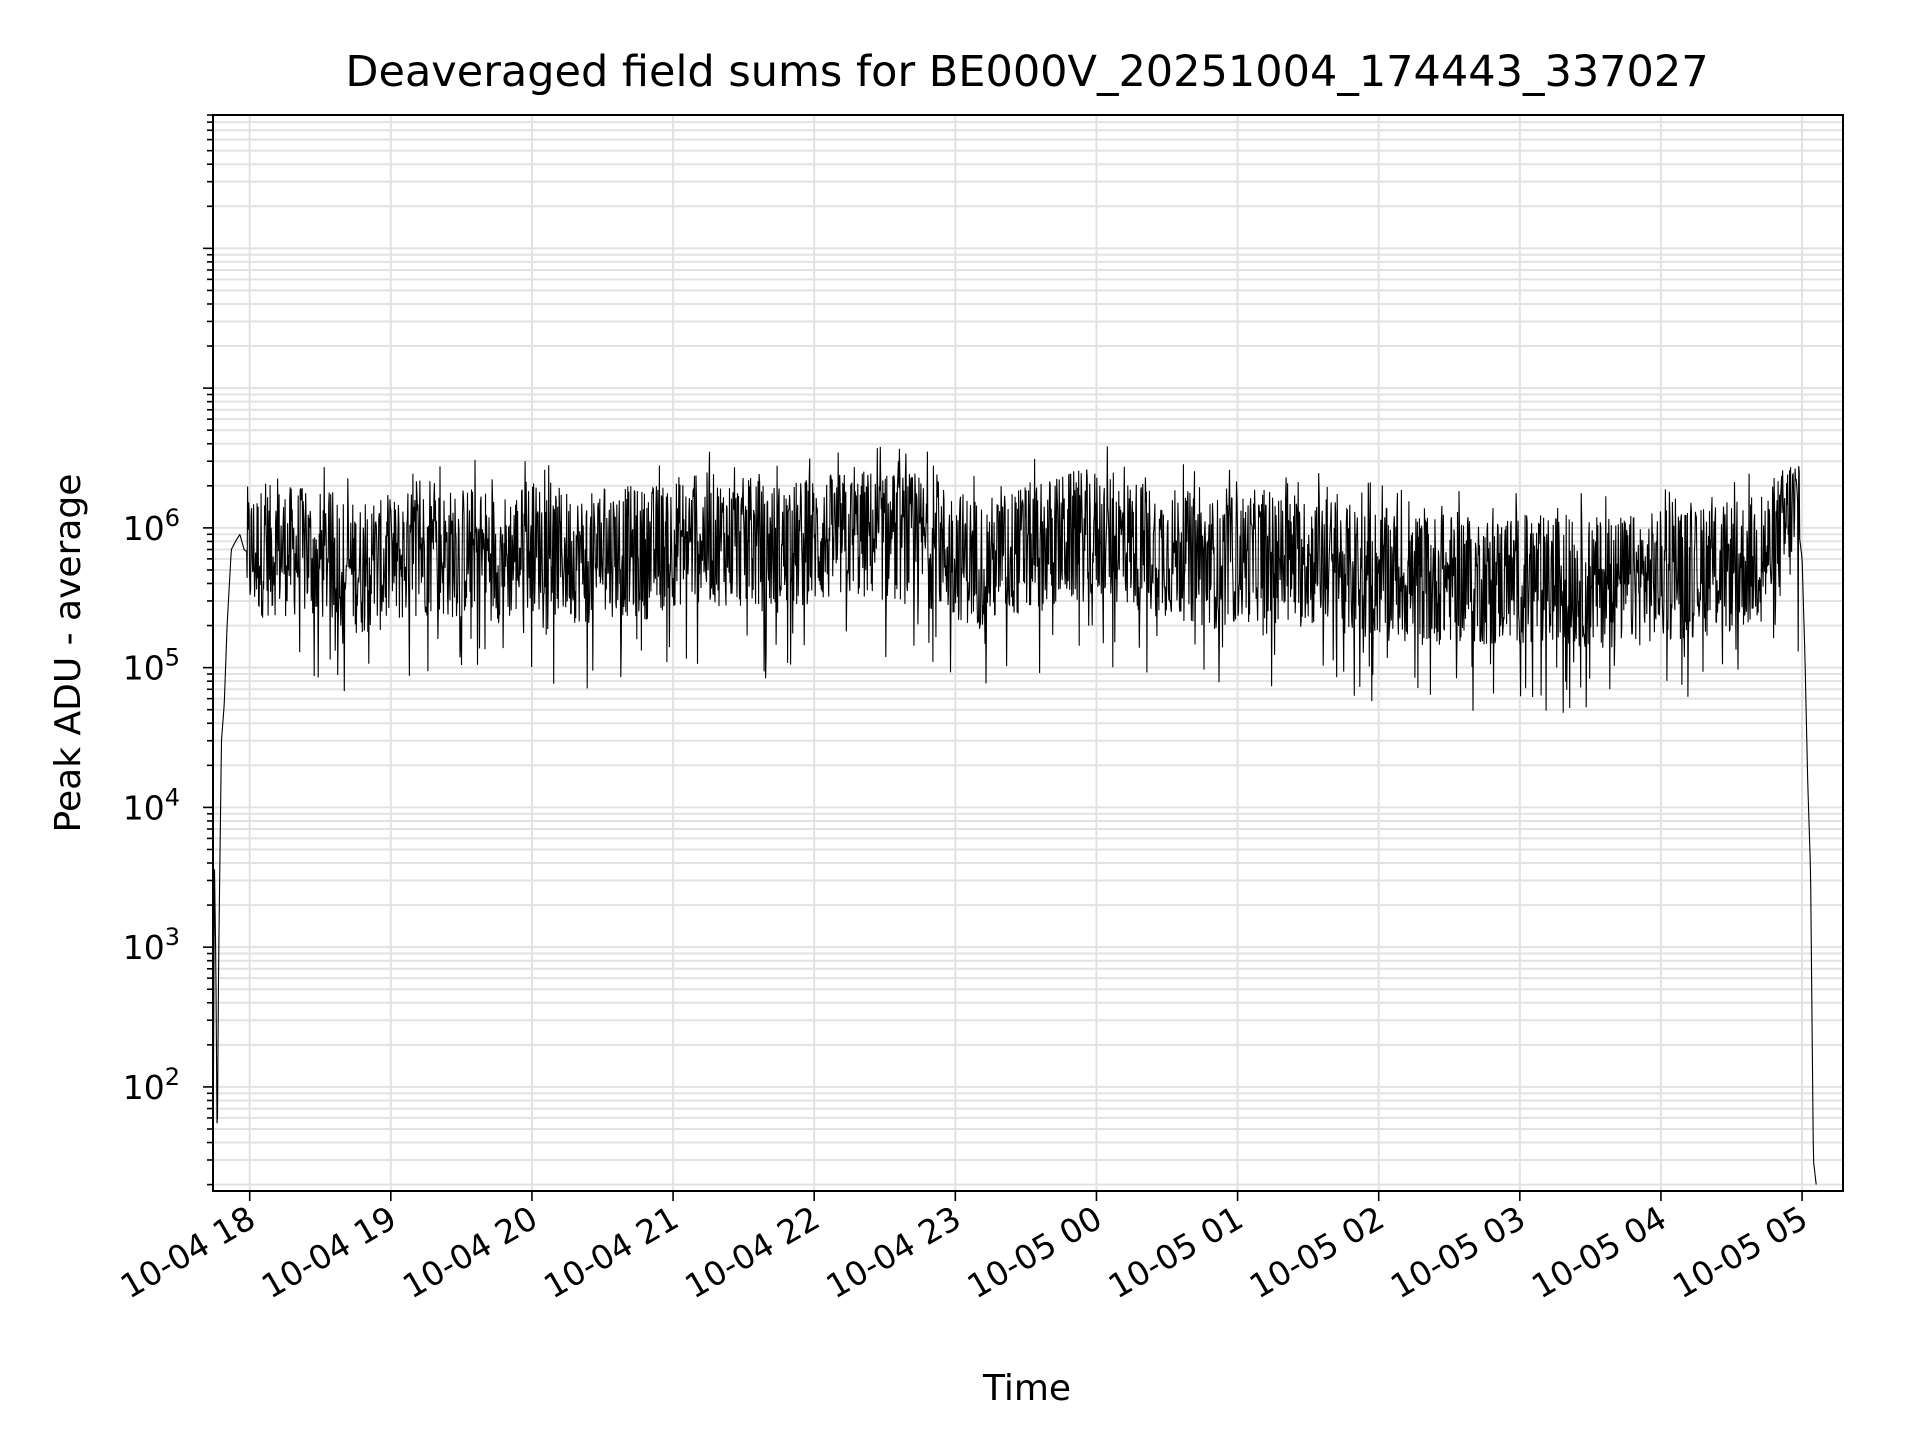  I want to click on y-tick-exponent: 4, so click(172, 797).